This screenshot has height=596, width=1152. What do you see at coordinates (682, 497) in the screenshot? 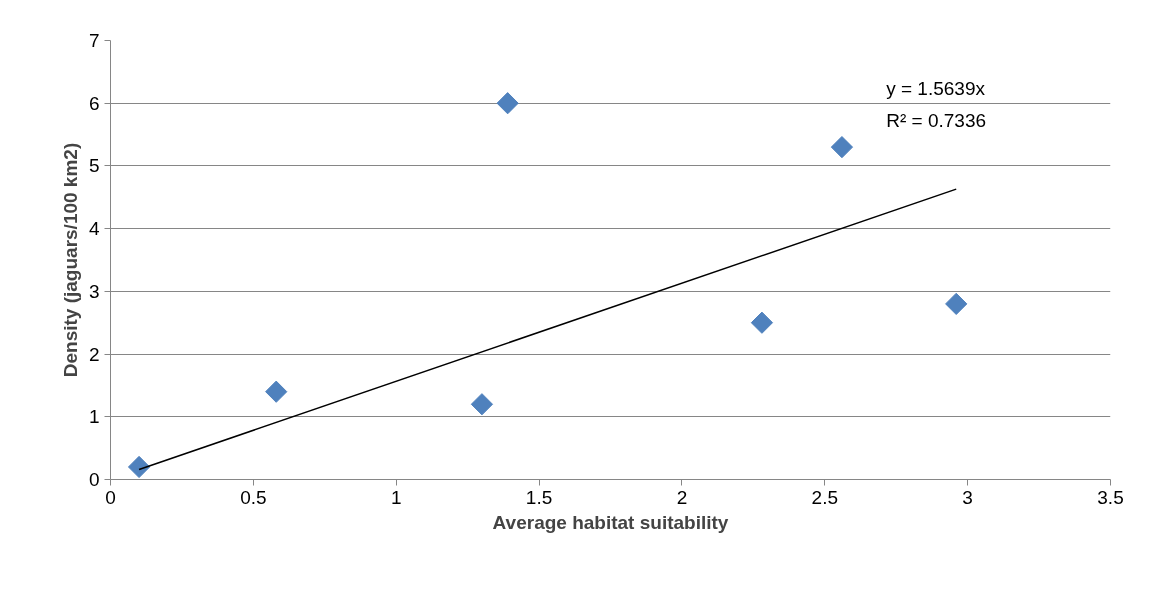
I see `x-tick-label: 2` at bounding box center [682, 497].